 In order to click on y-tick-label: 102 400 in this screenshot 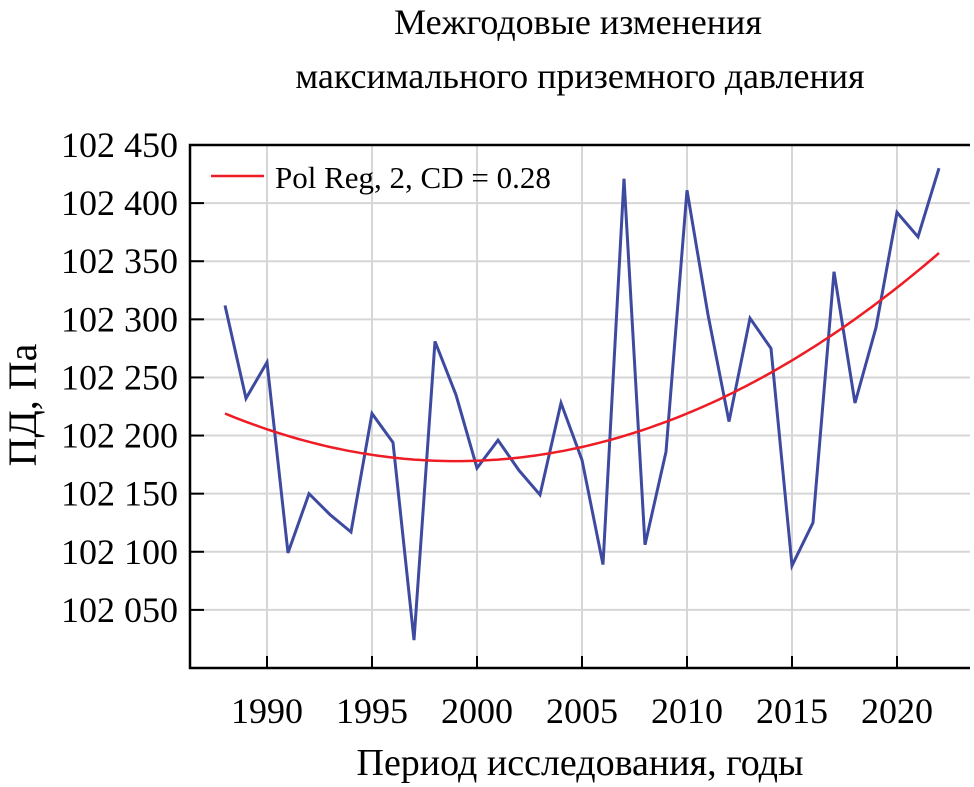, I will do `click(119, 203)`.